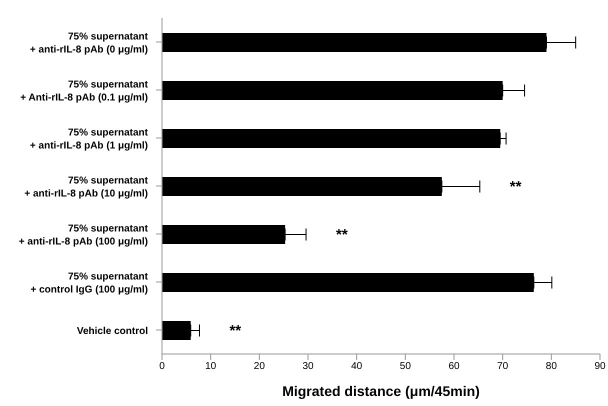  What do you see at coordinates (454, 366) in the screenshot?
I see `x-tick-label: 60` at bounding box center [454, 366].